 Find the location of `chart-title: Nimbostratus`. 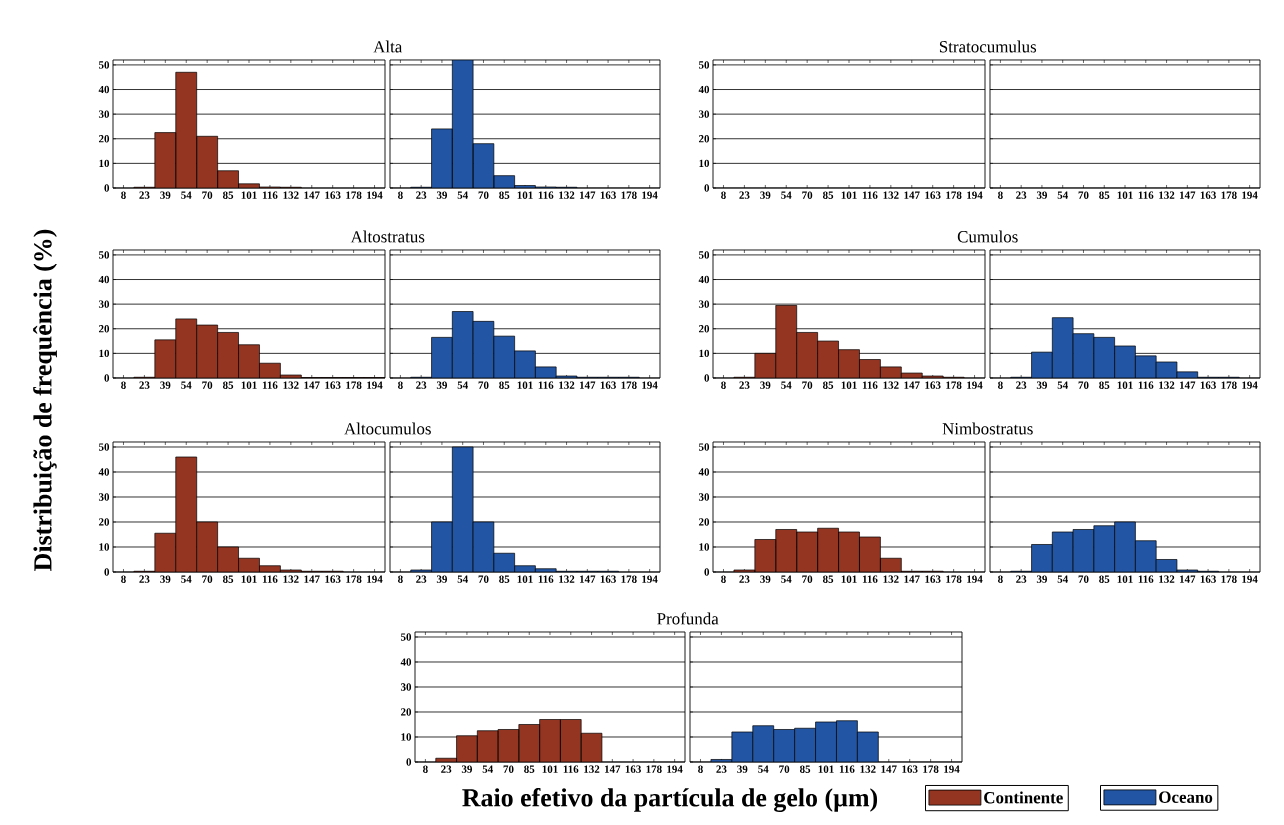

chart-title: Nimbostratus is located at coordinates (987, 428).